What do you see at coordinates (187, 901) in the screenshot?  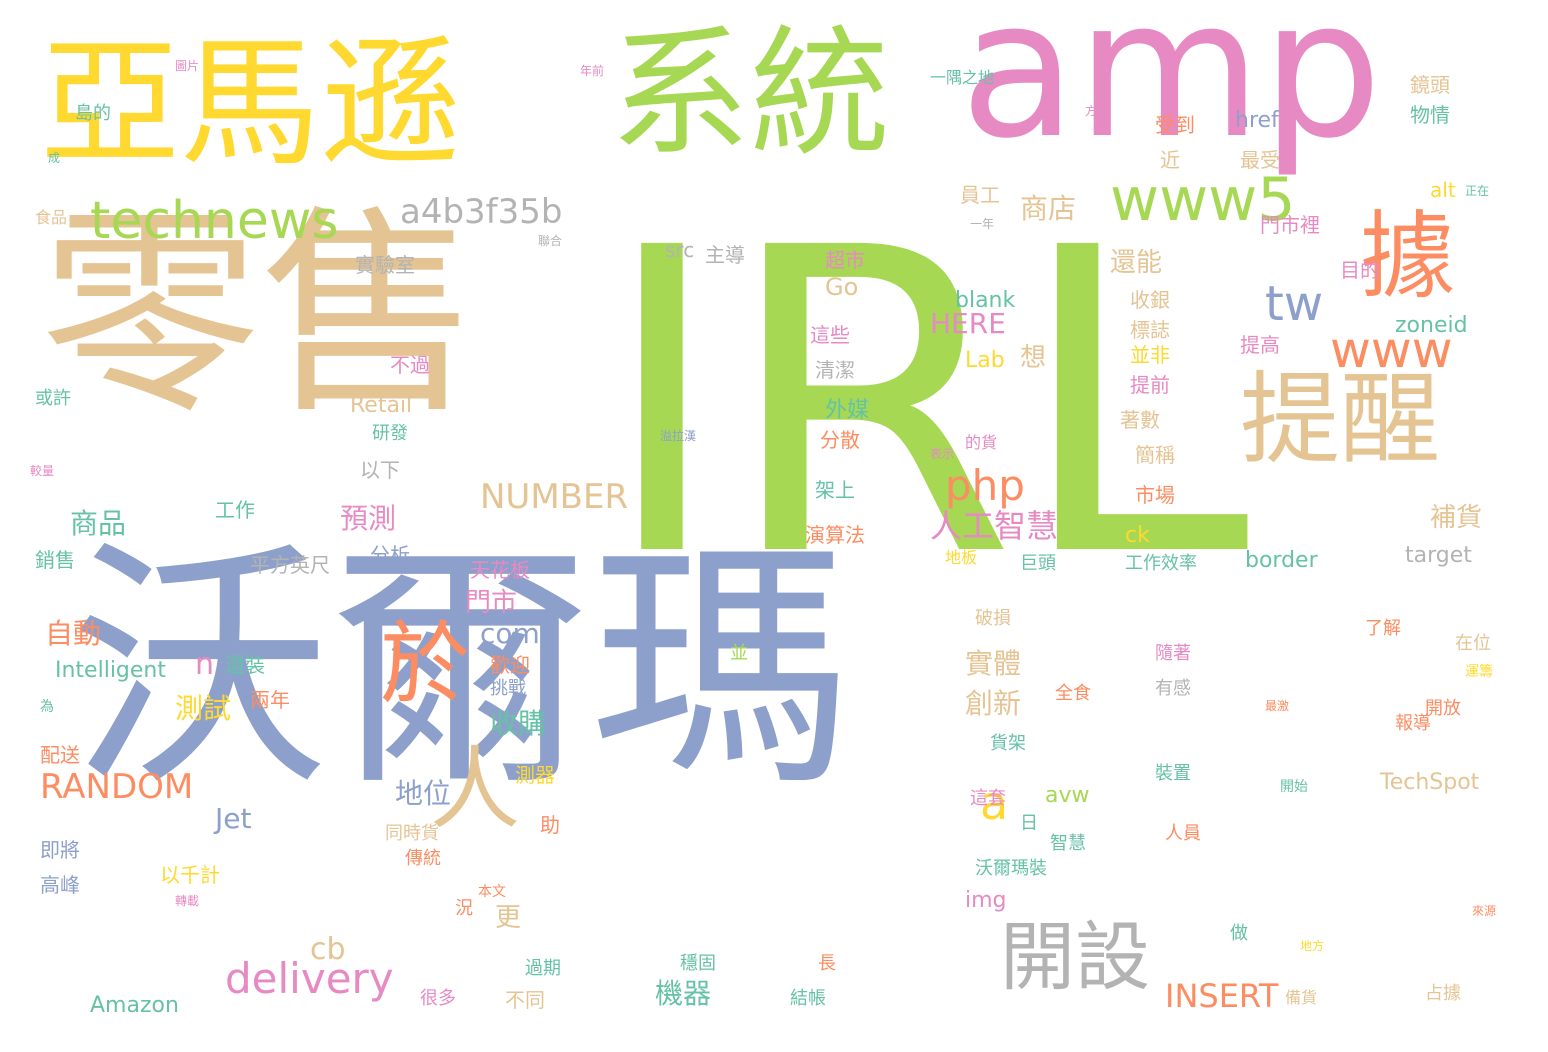 I see `word-zhuanzai: 轉載` at bounding box center [187, 901].